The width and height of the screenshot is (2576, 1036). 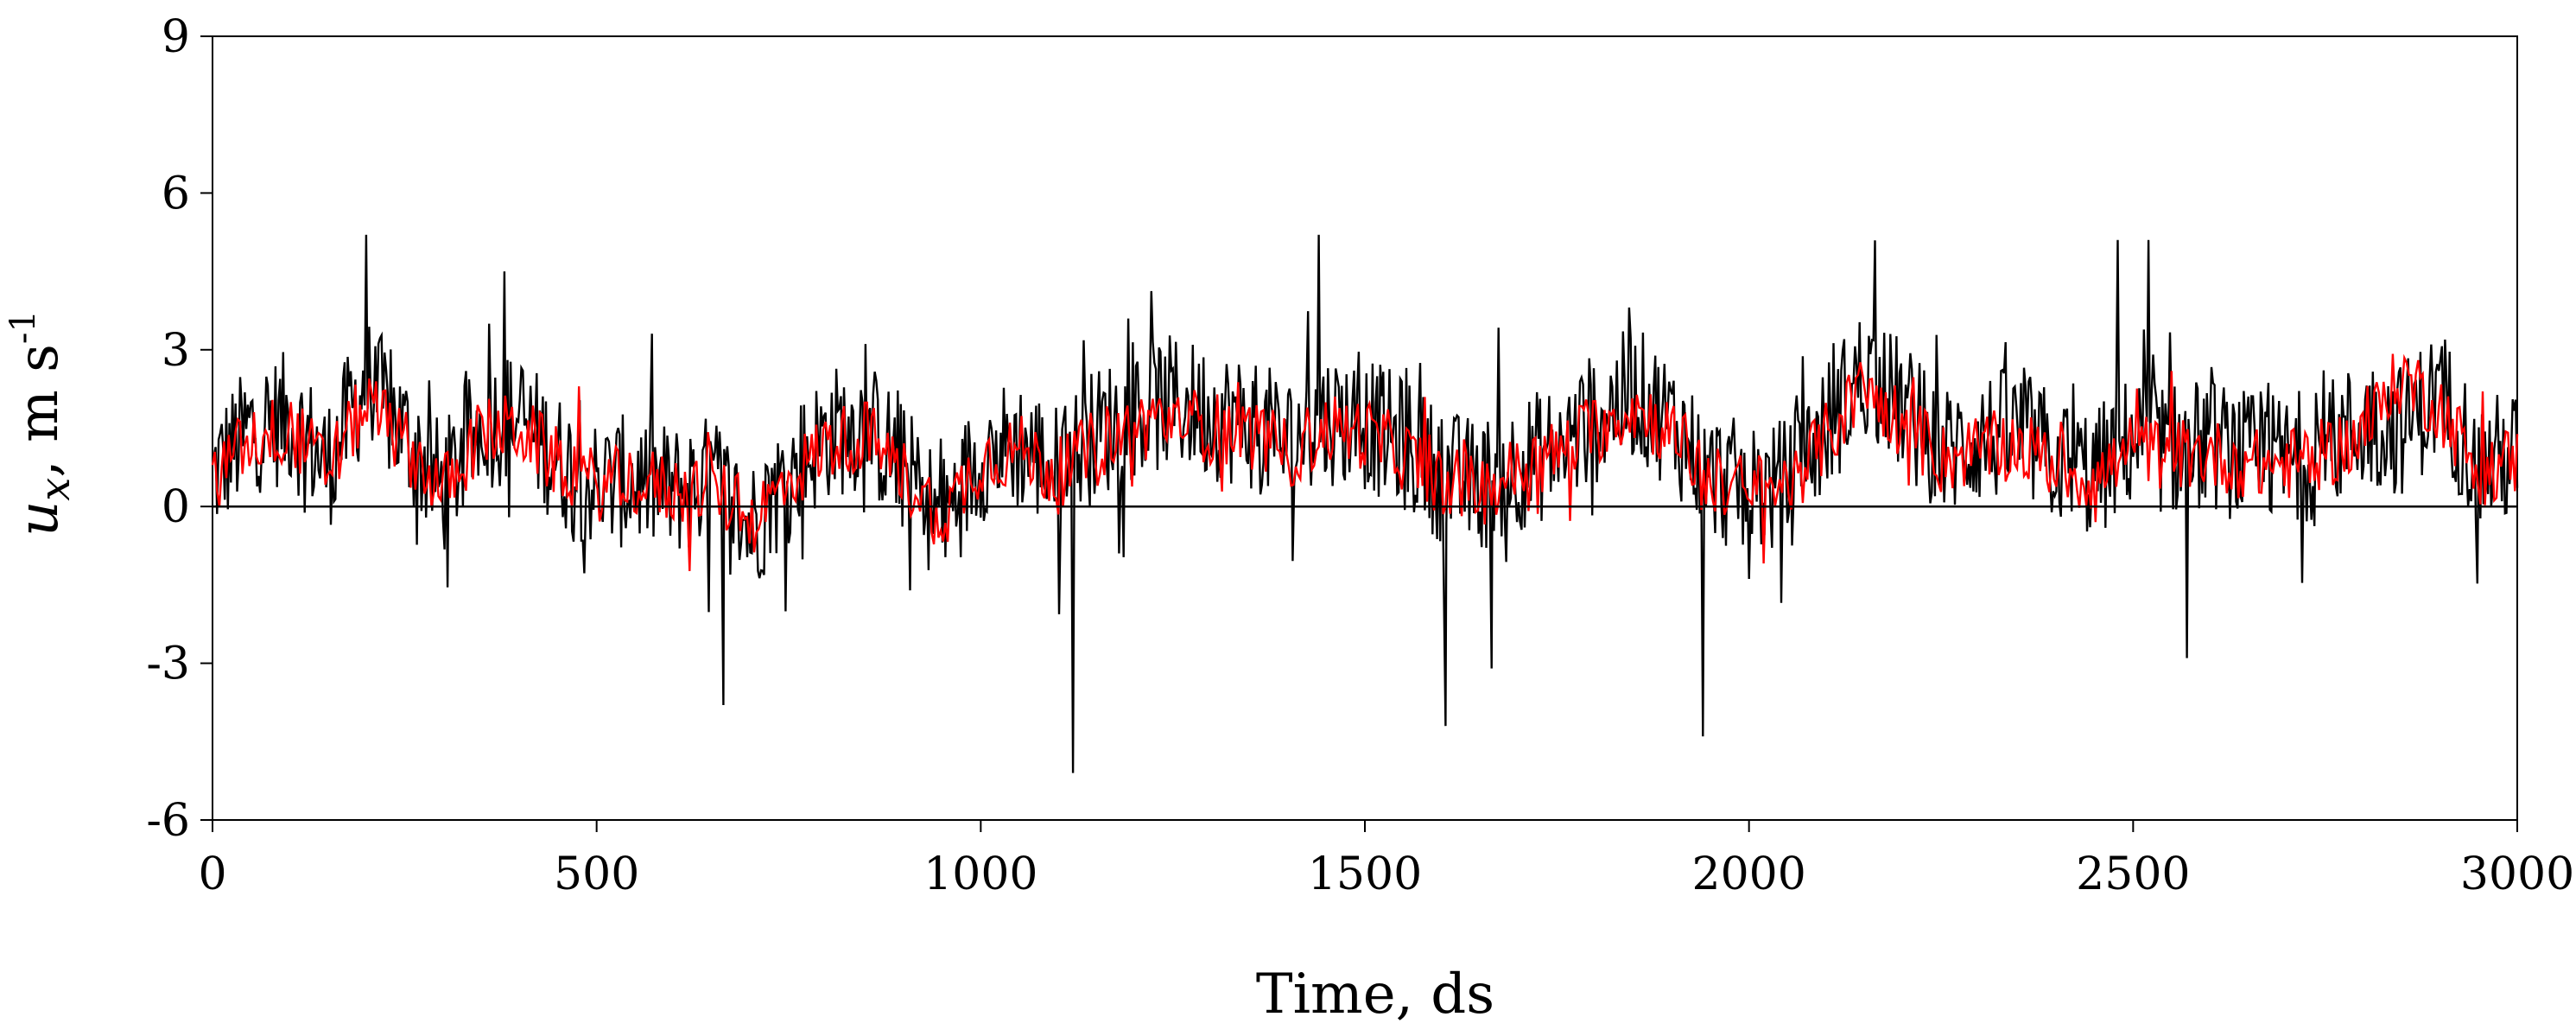 What do you see at coordinates (1748, 874) in the screenshot?
I see `x-tick-label: 2000` at bounding box center [1748, 874].